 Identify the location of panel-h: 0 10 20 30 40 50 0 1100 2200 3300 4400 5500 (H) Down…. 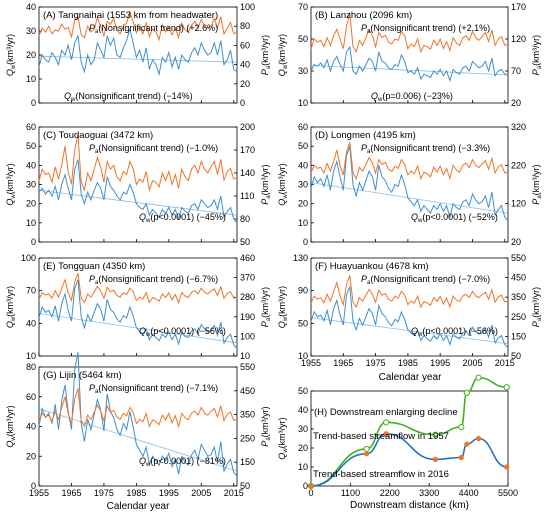
(408, 442).